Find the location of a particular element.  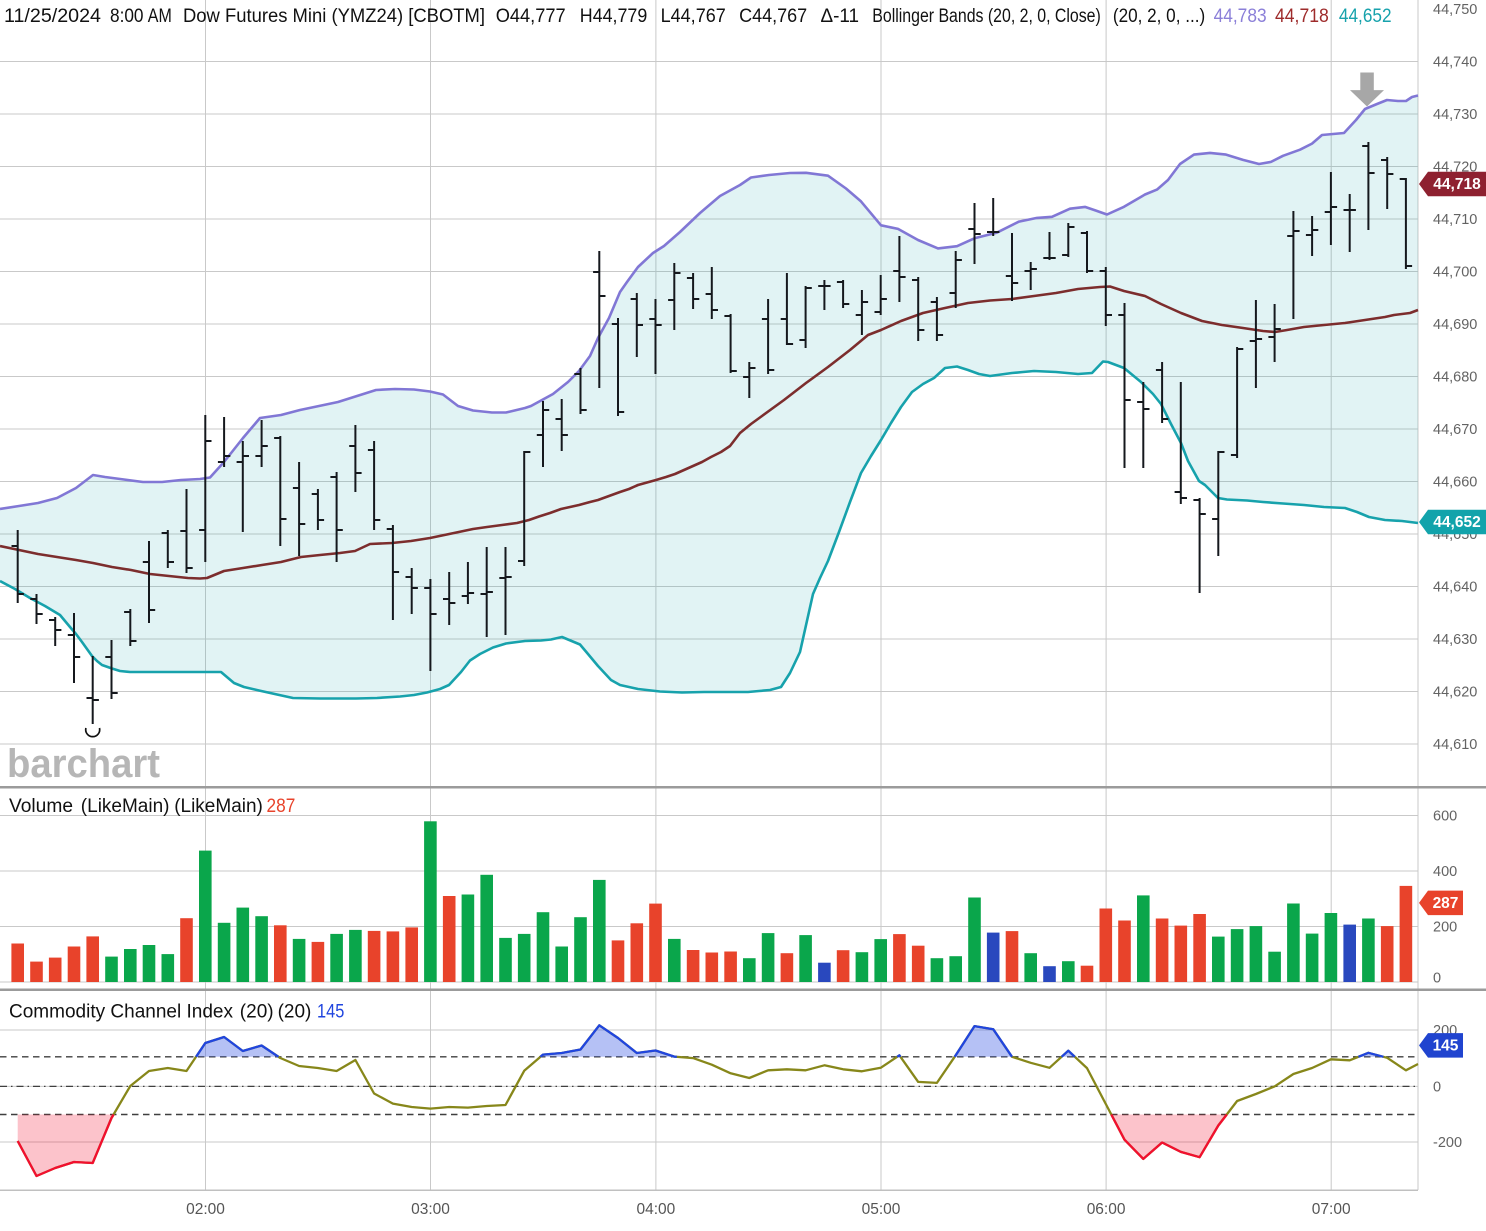

svg-text: 400 is located at coordinates (1445, 872).